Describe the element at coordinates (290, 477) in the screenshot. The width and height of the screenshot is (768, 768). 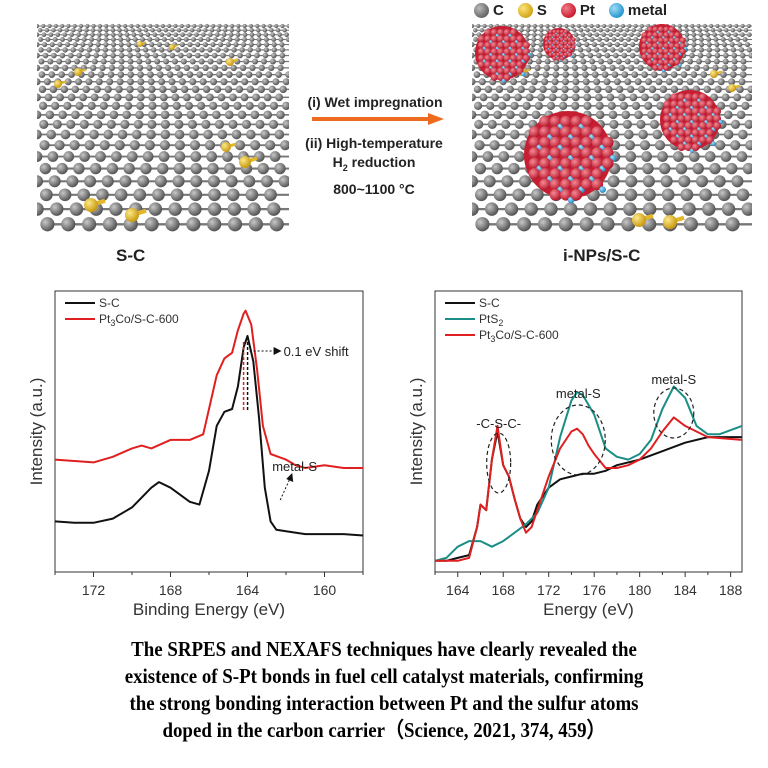
I see `metal-s-arrow-head-icon` at that location.